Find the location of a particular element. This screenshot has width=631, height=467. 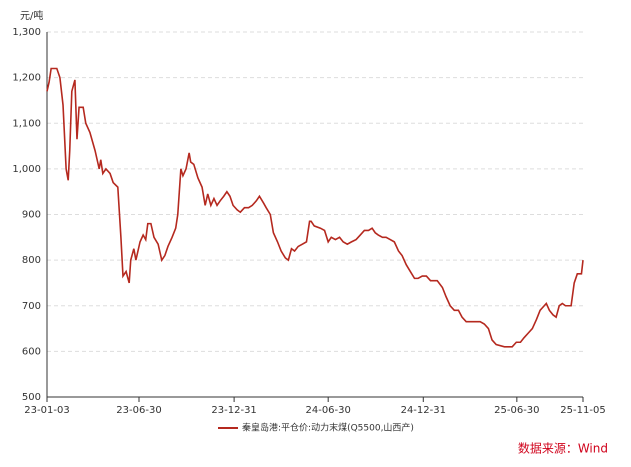

x-tick-label: 25-06-30 is located at coordinates (516, 410).